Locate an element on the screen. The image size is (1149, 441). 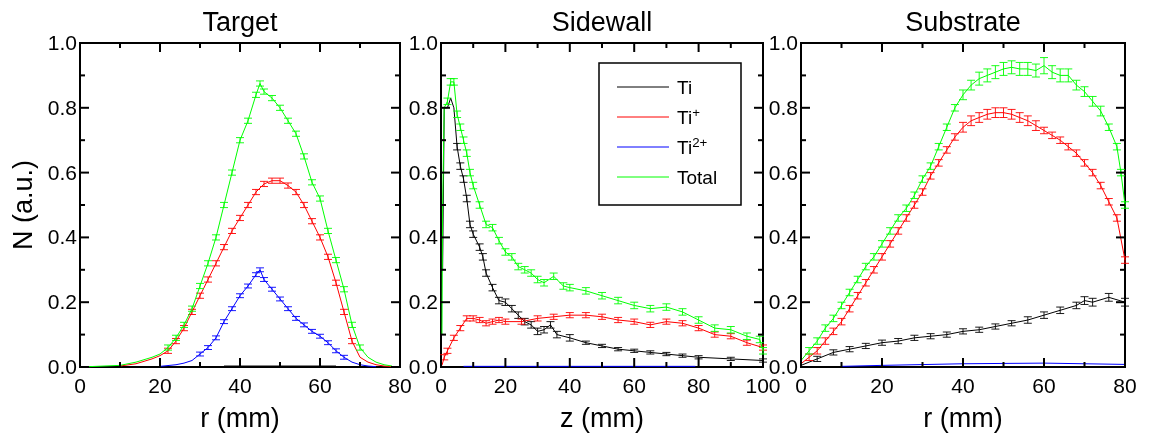
chart-title: Sidewall is located at coordinates (602, 22).